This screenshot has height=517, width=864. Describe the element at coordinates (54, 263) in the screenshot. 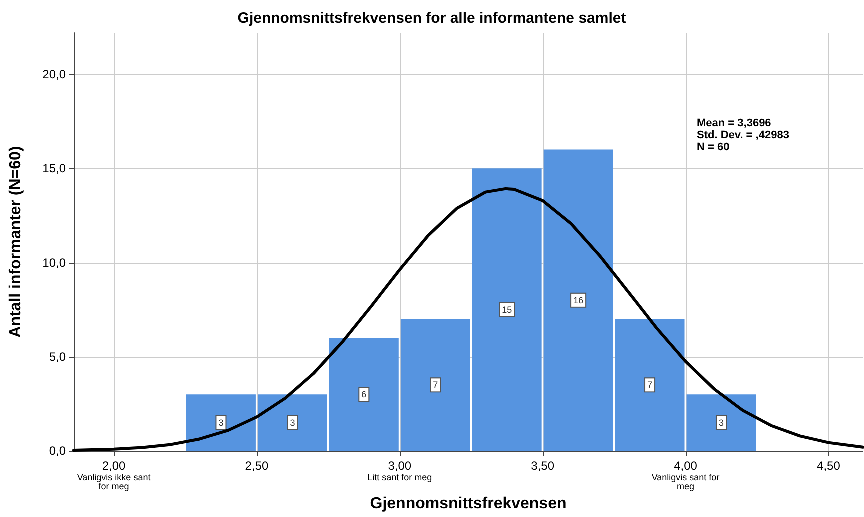

I see `y-tick-label: 10,0` at that location.